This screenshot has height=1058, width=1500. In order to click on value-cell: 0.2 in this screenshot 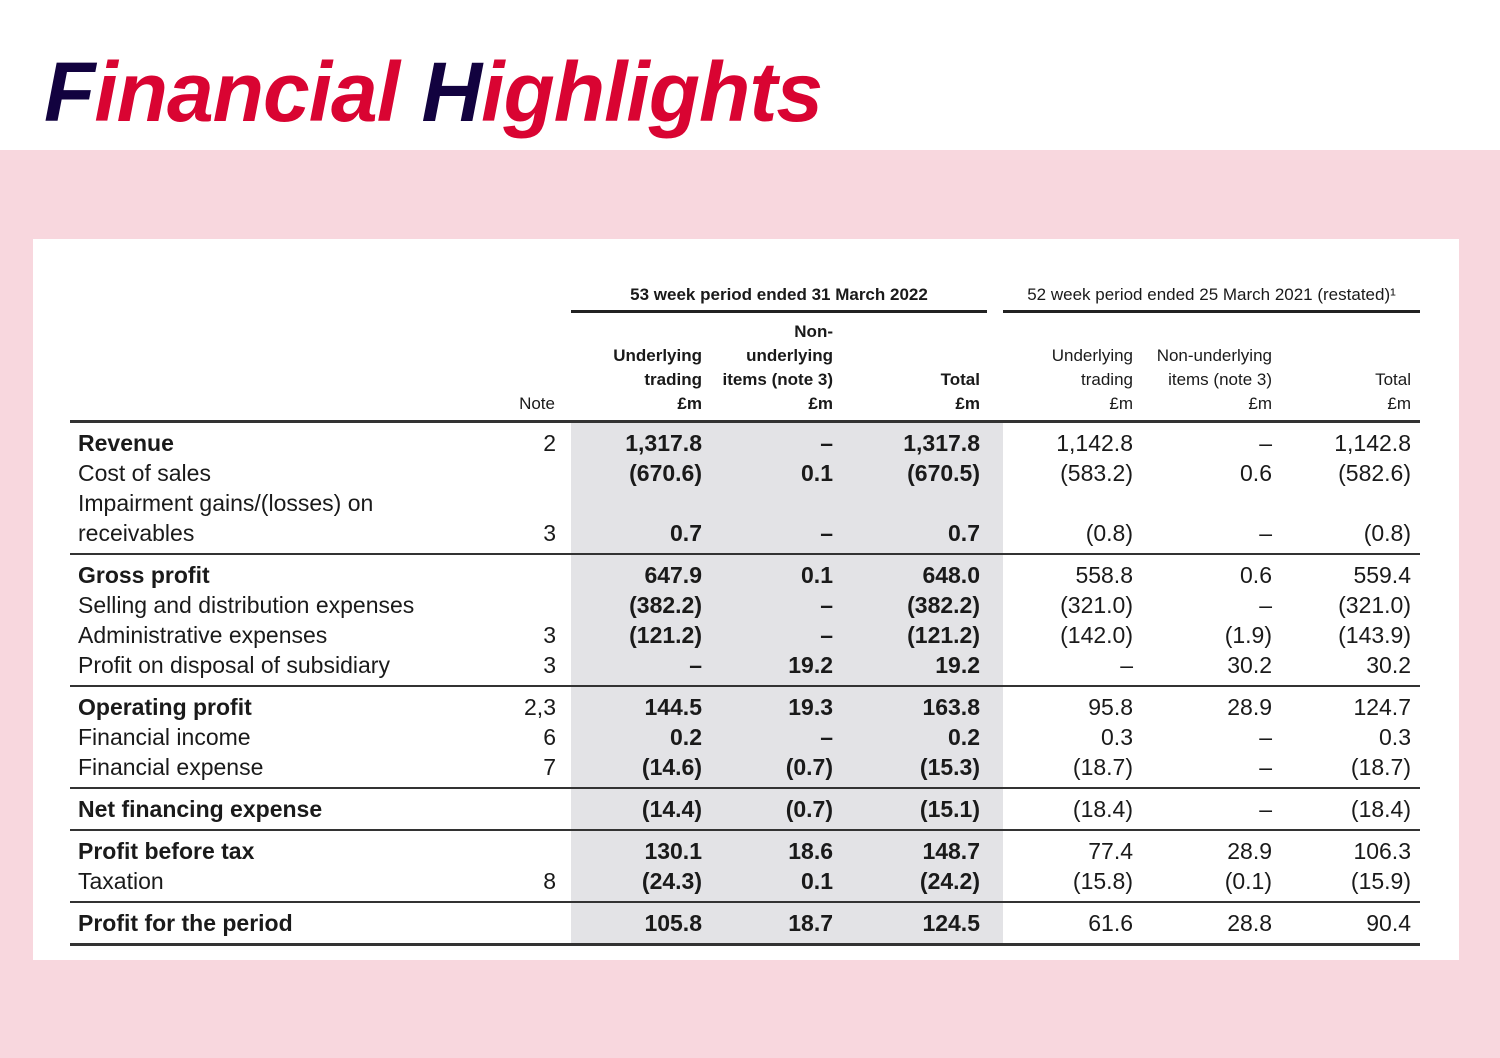, I will do `click(964, 737)`.